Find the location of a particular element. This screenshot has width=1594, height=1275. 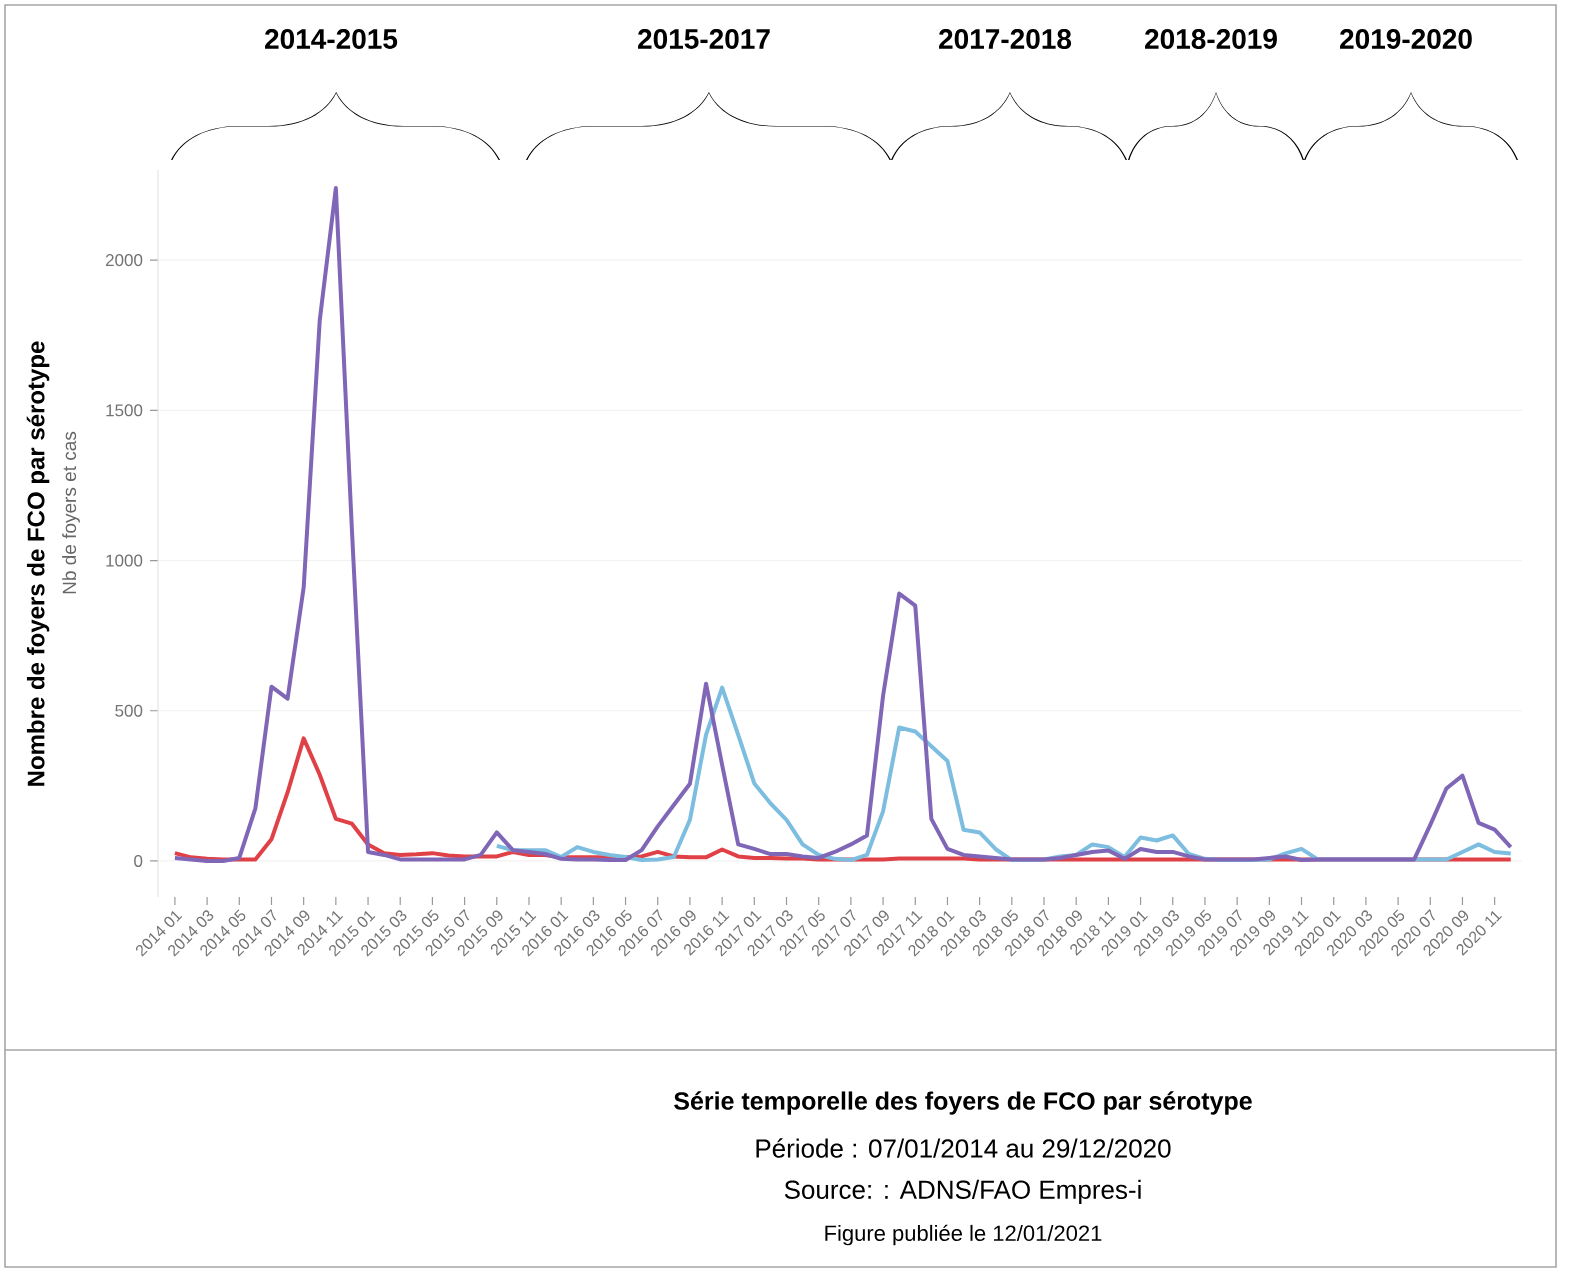

y-tick-label: 0 is located at coordinates (138, 860).